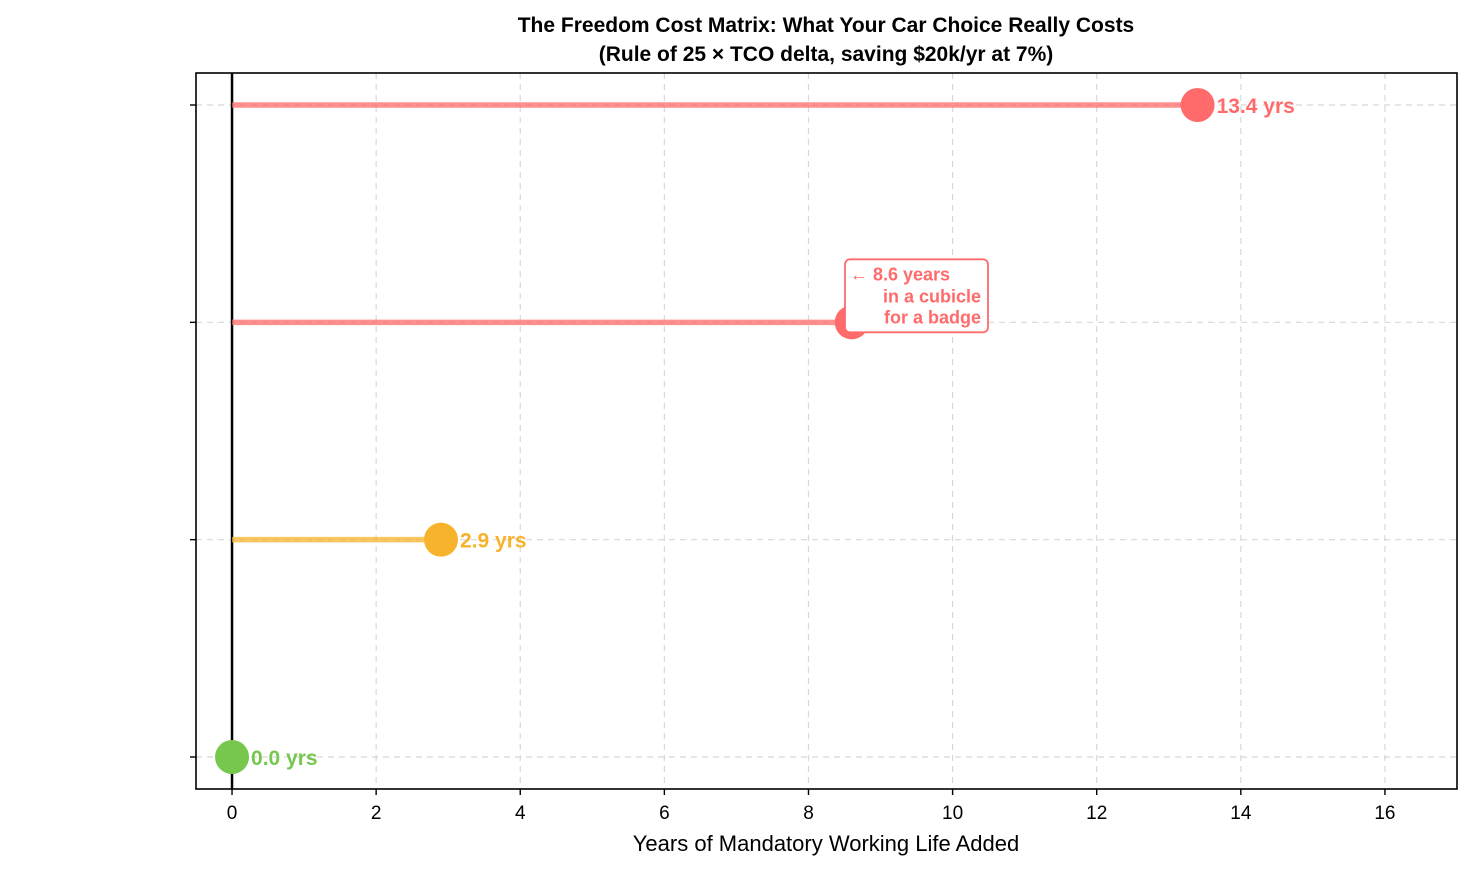 The width and height of the screenshot is (1471, 870). What do you see at coordinates (284, 758) in the screenshot?
I see `value-label: 0.0 yrs` at bounding box center [284, 758].